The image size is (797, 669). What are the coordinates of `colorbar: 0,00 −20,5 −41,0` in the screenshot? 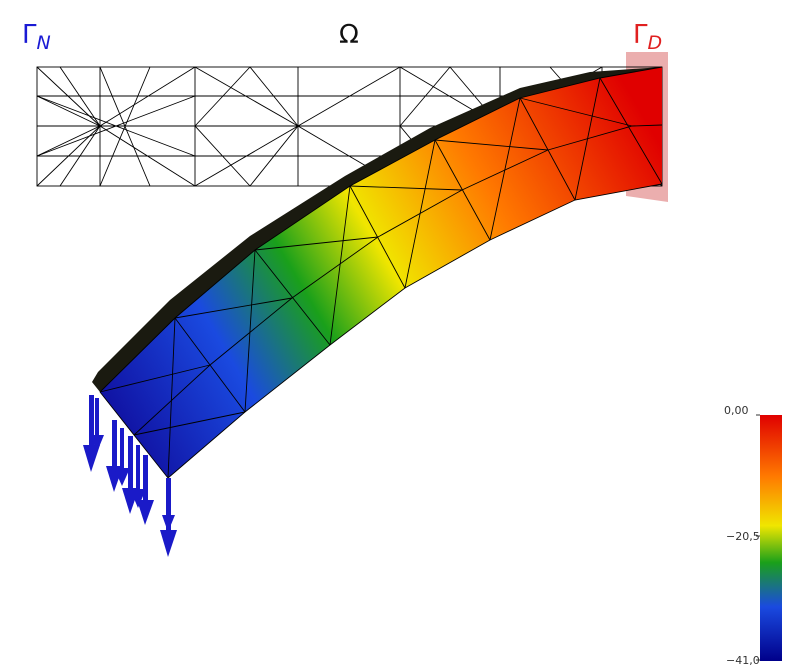 It's located at (753, 535).